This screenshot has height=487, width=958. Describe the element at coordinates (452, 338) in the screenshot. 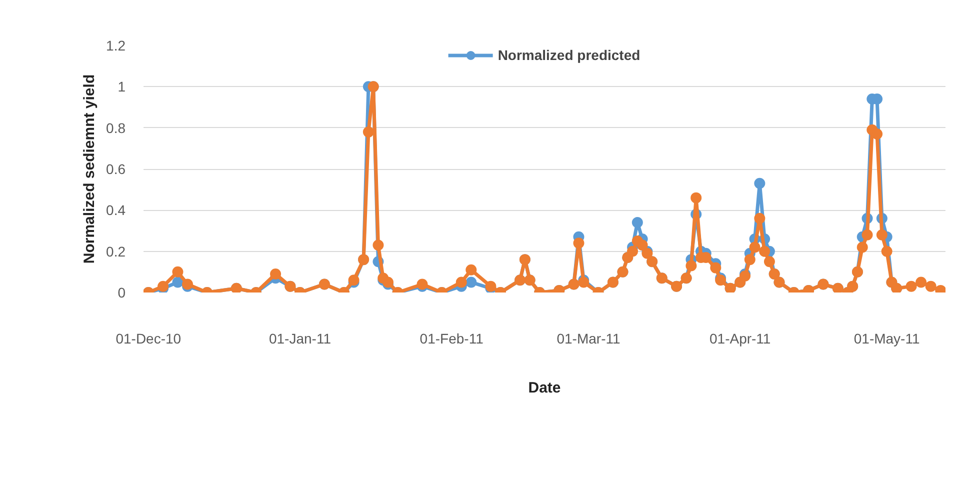

I see `x-tick-label: 01-Feb-11` at that location.